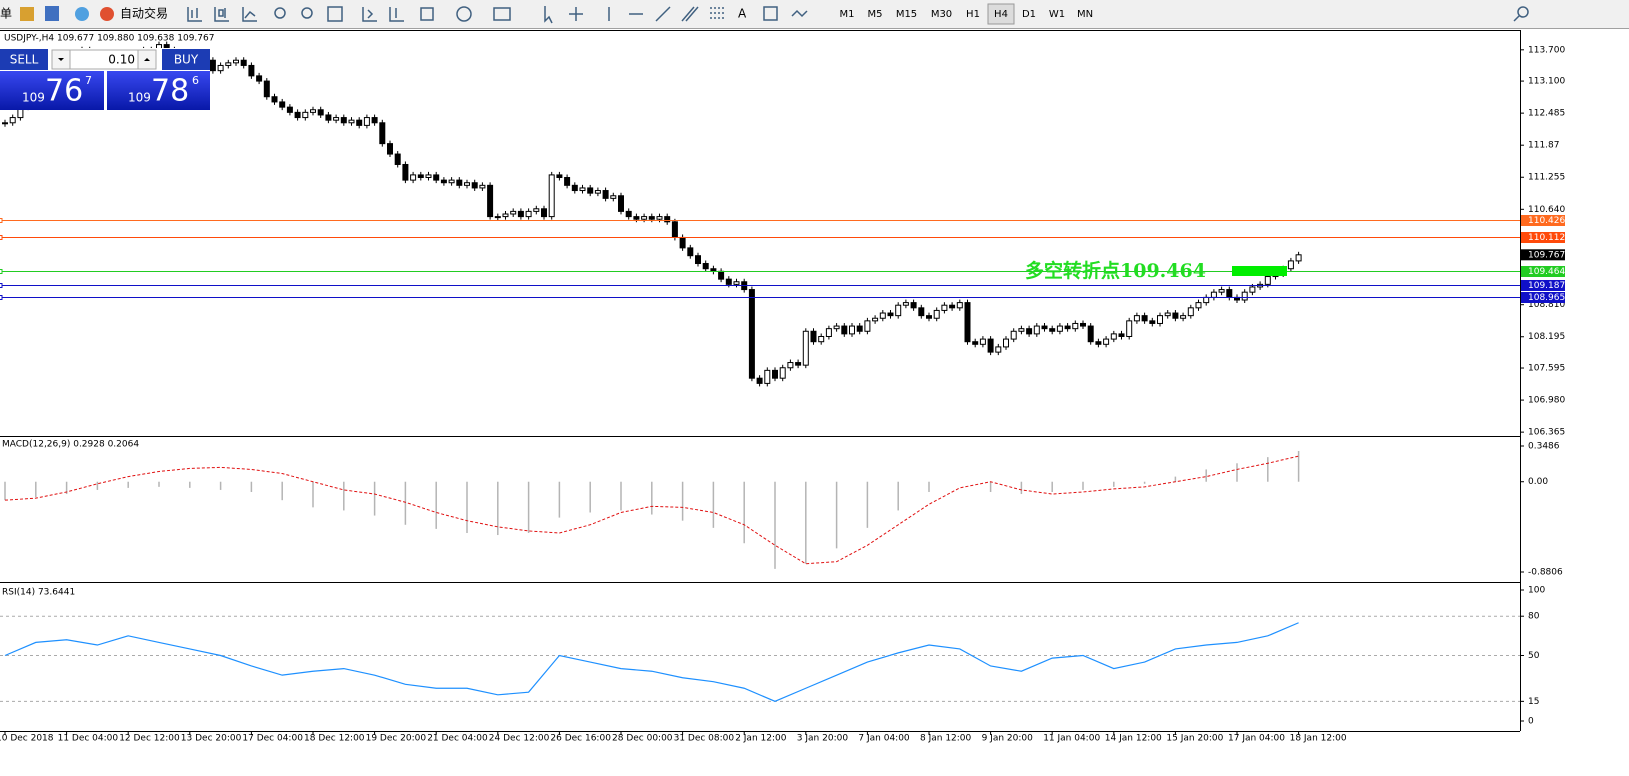 This screenshot has height=776, width=1629. Describe the element at coordinates (280, 13) in the screenshot. I see `zoom-in-icon` at that location.